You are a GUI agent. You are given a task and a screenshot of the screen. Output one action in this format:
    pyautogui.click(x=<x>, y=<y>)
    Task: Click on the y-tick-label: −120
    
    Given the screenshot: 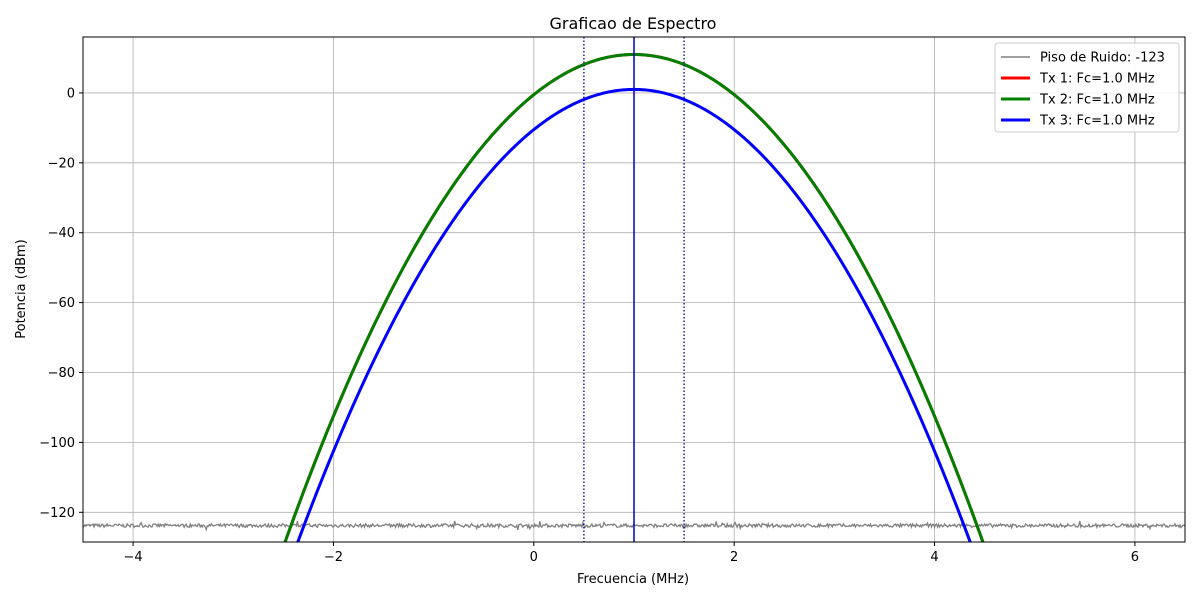 What is the action you would take?
    pyautogui.click(x=57, y=513)
    